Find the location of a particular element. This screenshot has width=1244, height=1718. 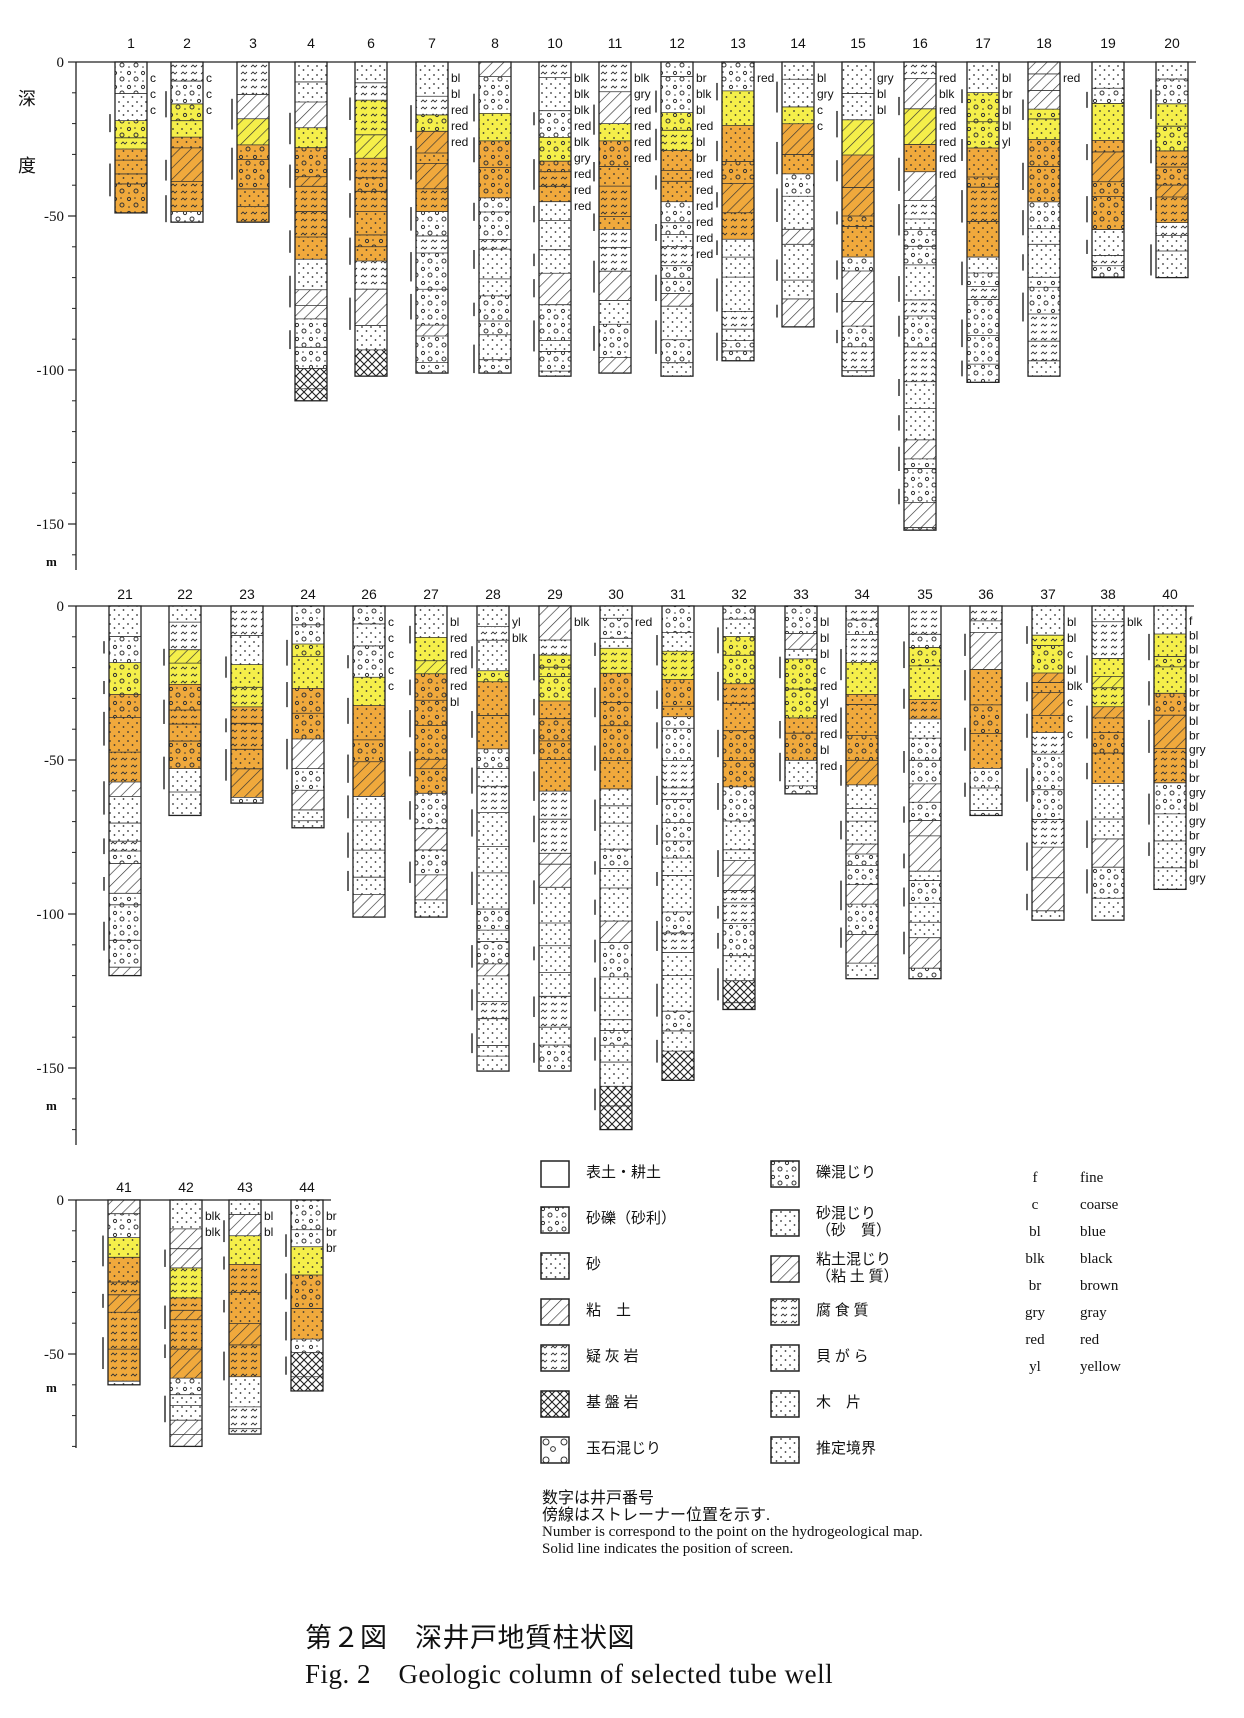

well-number: 8 is located at coordinates (495, 43).